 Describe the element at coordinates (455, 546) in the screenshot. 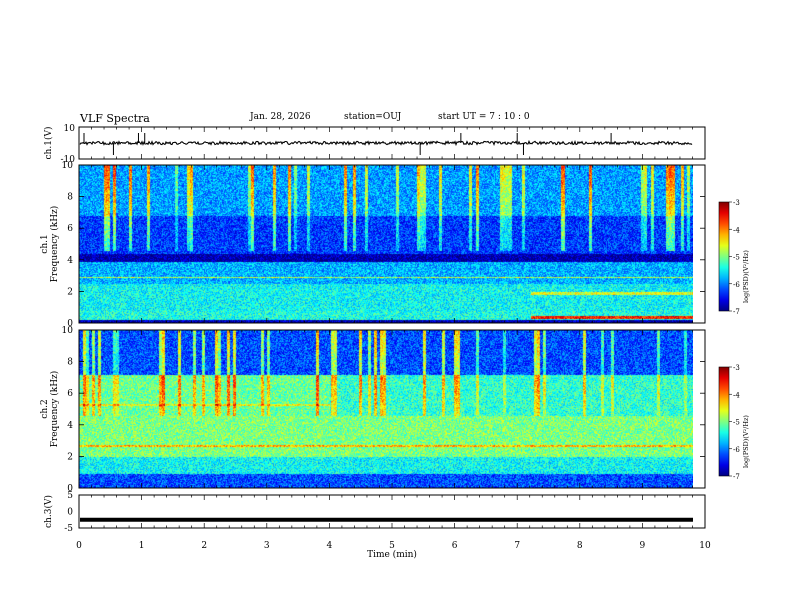

I see `xtick-label: 6` at that location.